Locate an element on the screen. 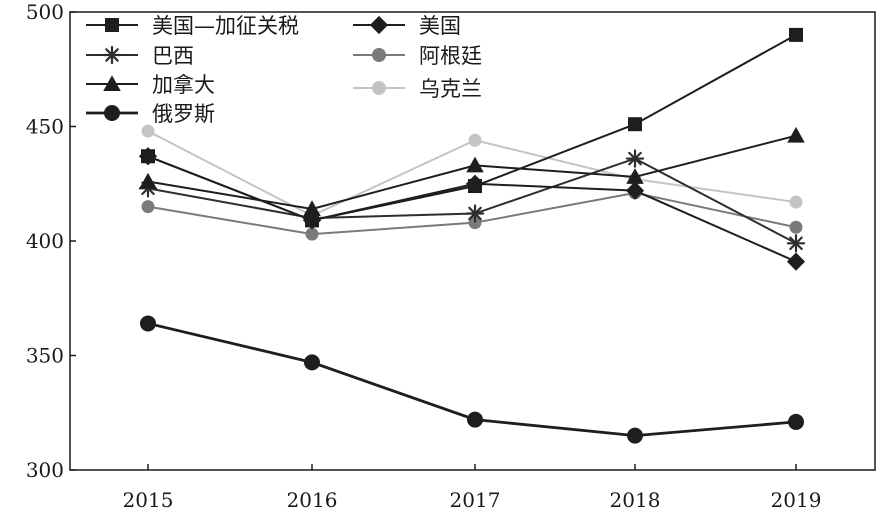  legend-label: 乌克兰 is located at coordinates (450, 89).